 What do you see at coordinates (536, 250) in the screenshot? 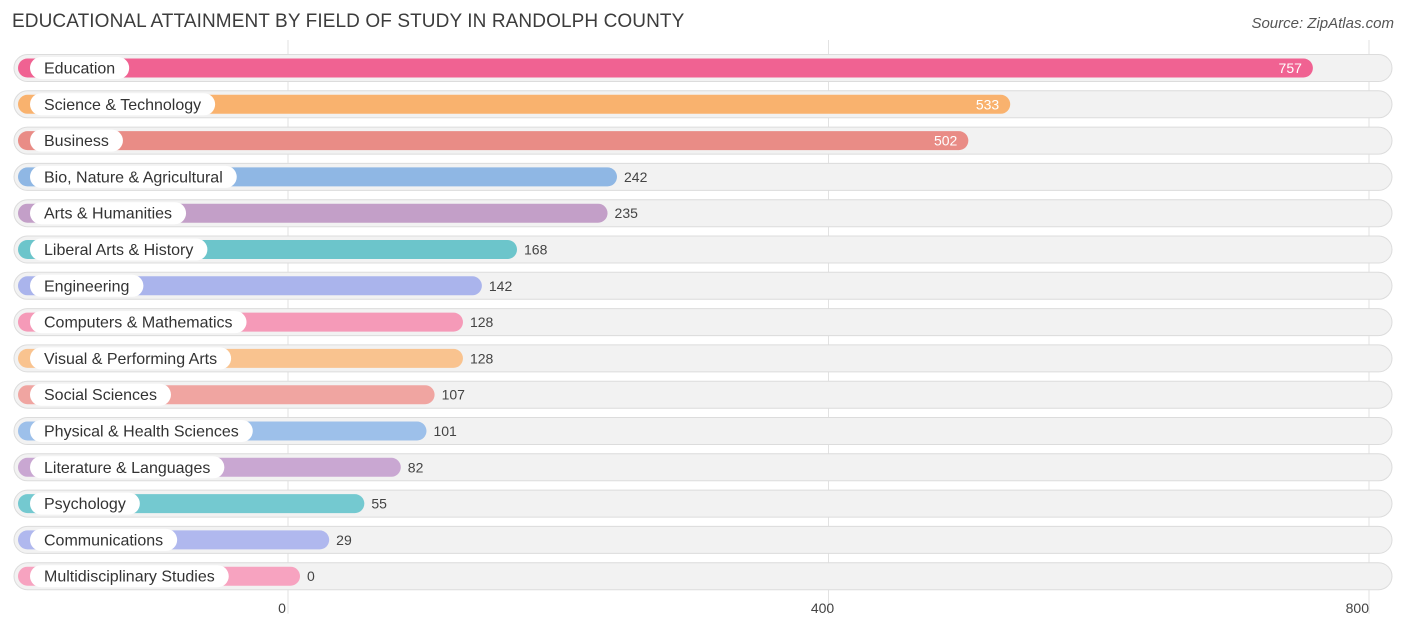
I see `value-label: 168` at bounding box center [536, 250].